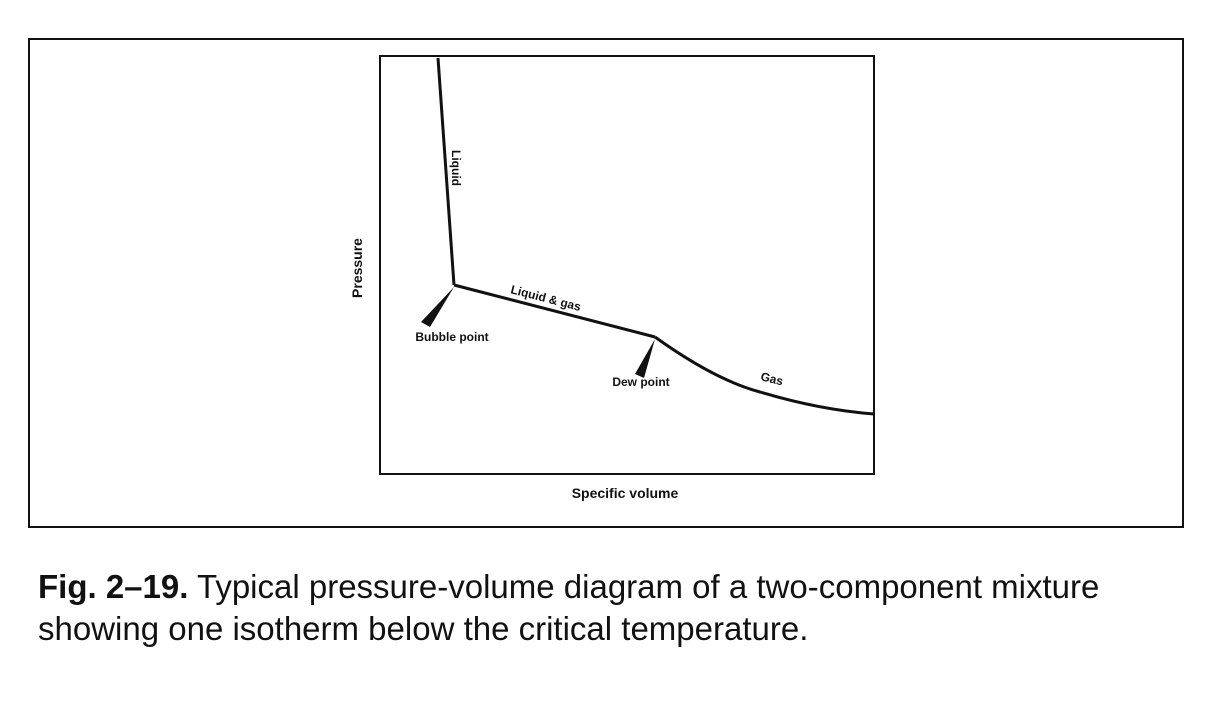 This screenshot has height=721, width=1215. Describe the element at coordinates (456, 168) in the screenshot. I see `liquid-region-label: Liquid` at that location.